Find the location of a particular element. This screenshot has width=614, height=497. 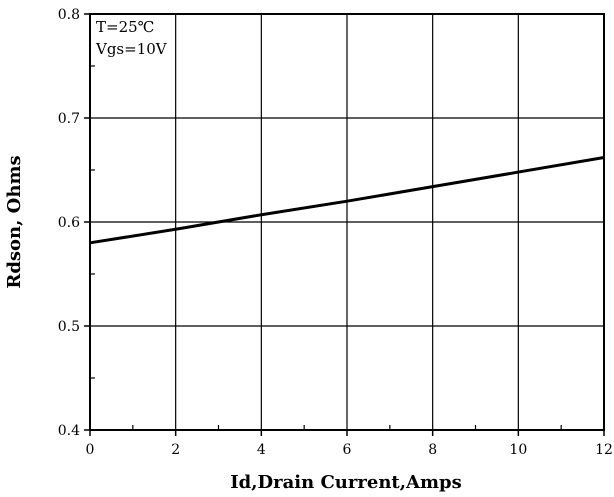

y-tick-labels: 0.4 0.5 0.6 0.7 0.8 is located at coordinates (69, 223).